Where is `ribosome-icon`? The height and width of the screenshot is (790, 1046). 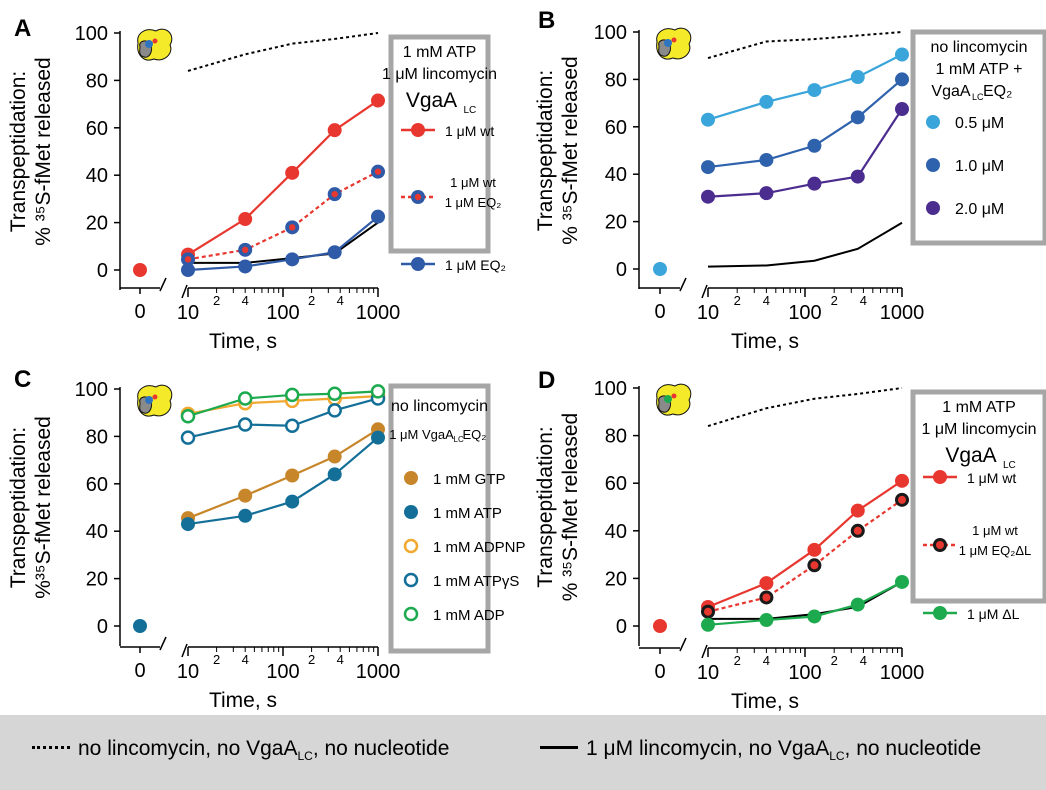
ribosome-icon is located at coordinates (155, 400).